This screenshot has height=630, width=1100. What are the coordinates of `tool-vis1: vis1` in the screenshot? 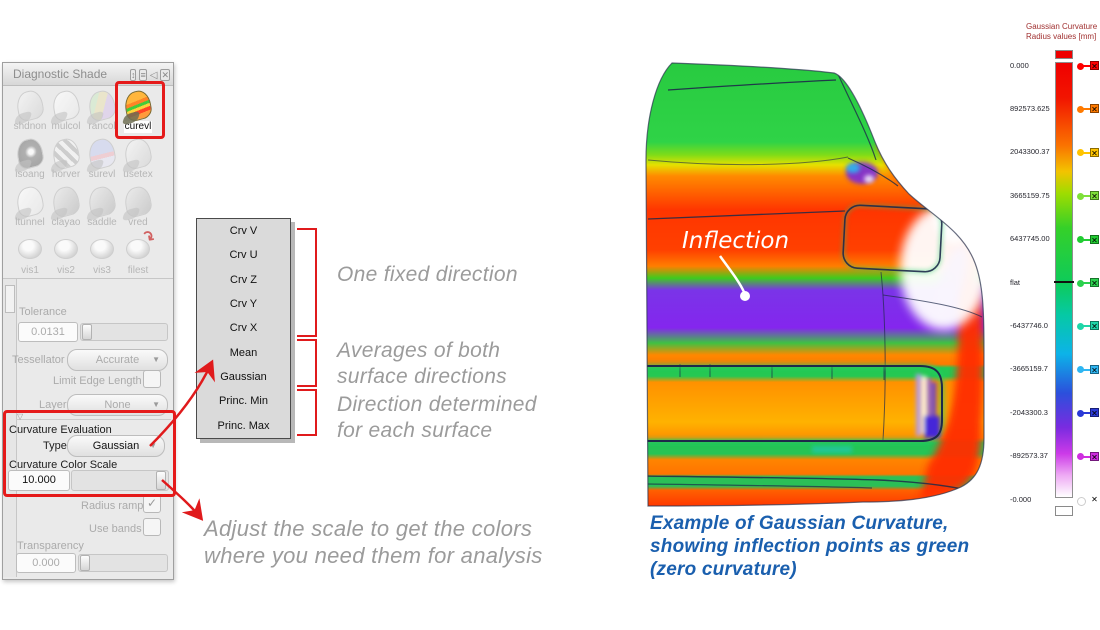 It's located at (30, 253).